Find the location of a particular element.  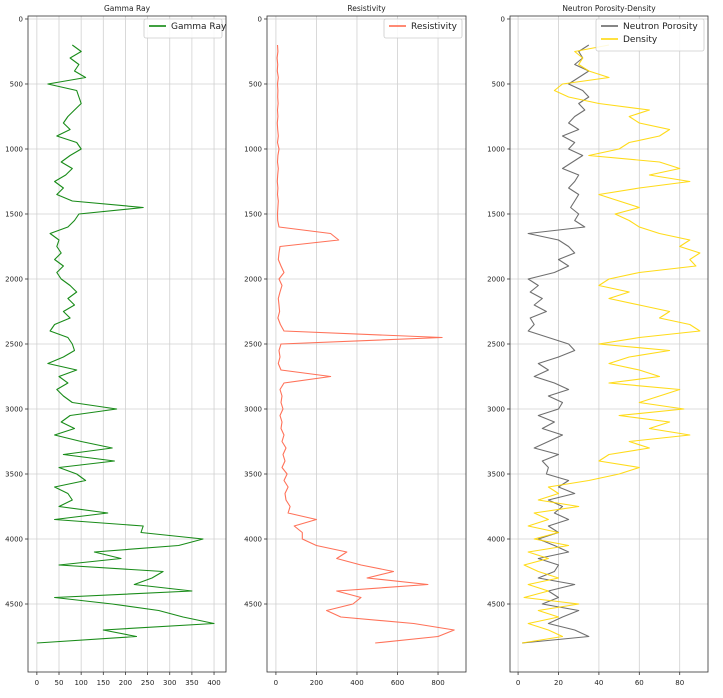

x-tick-label: 300 is located at coordinates (169, 683).